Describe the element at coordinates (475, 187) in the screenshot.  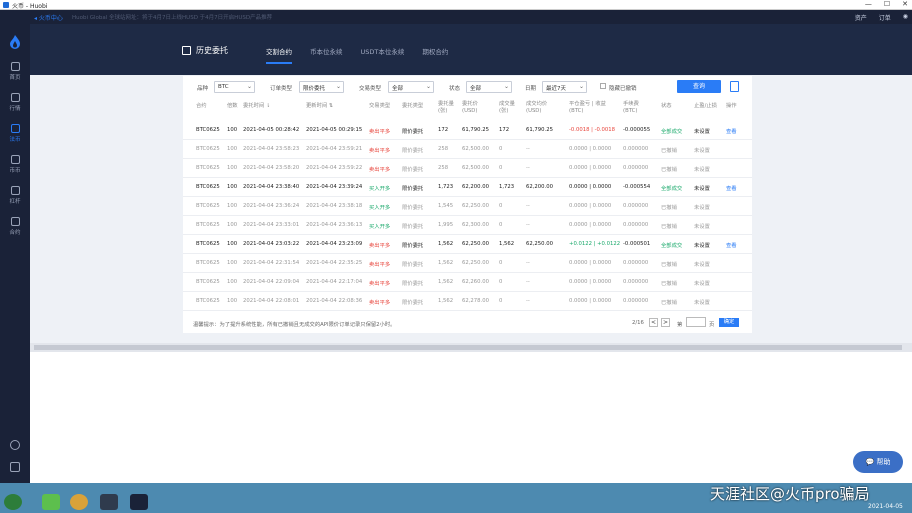
I see `cell-price: 62,200.00` at that location.